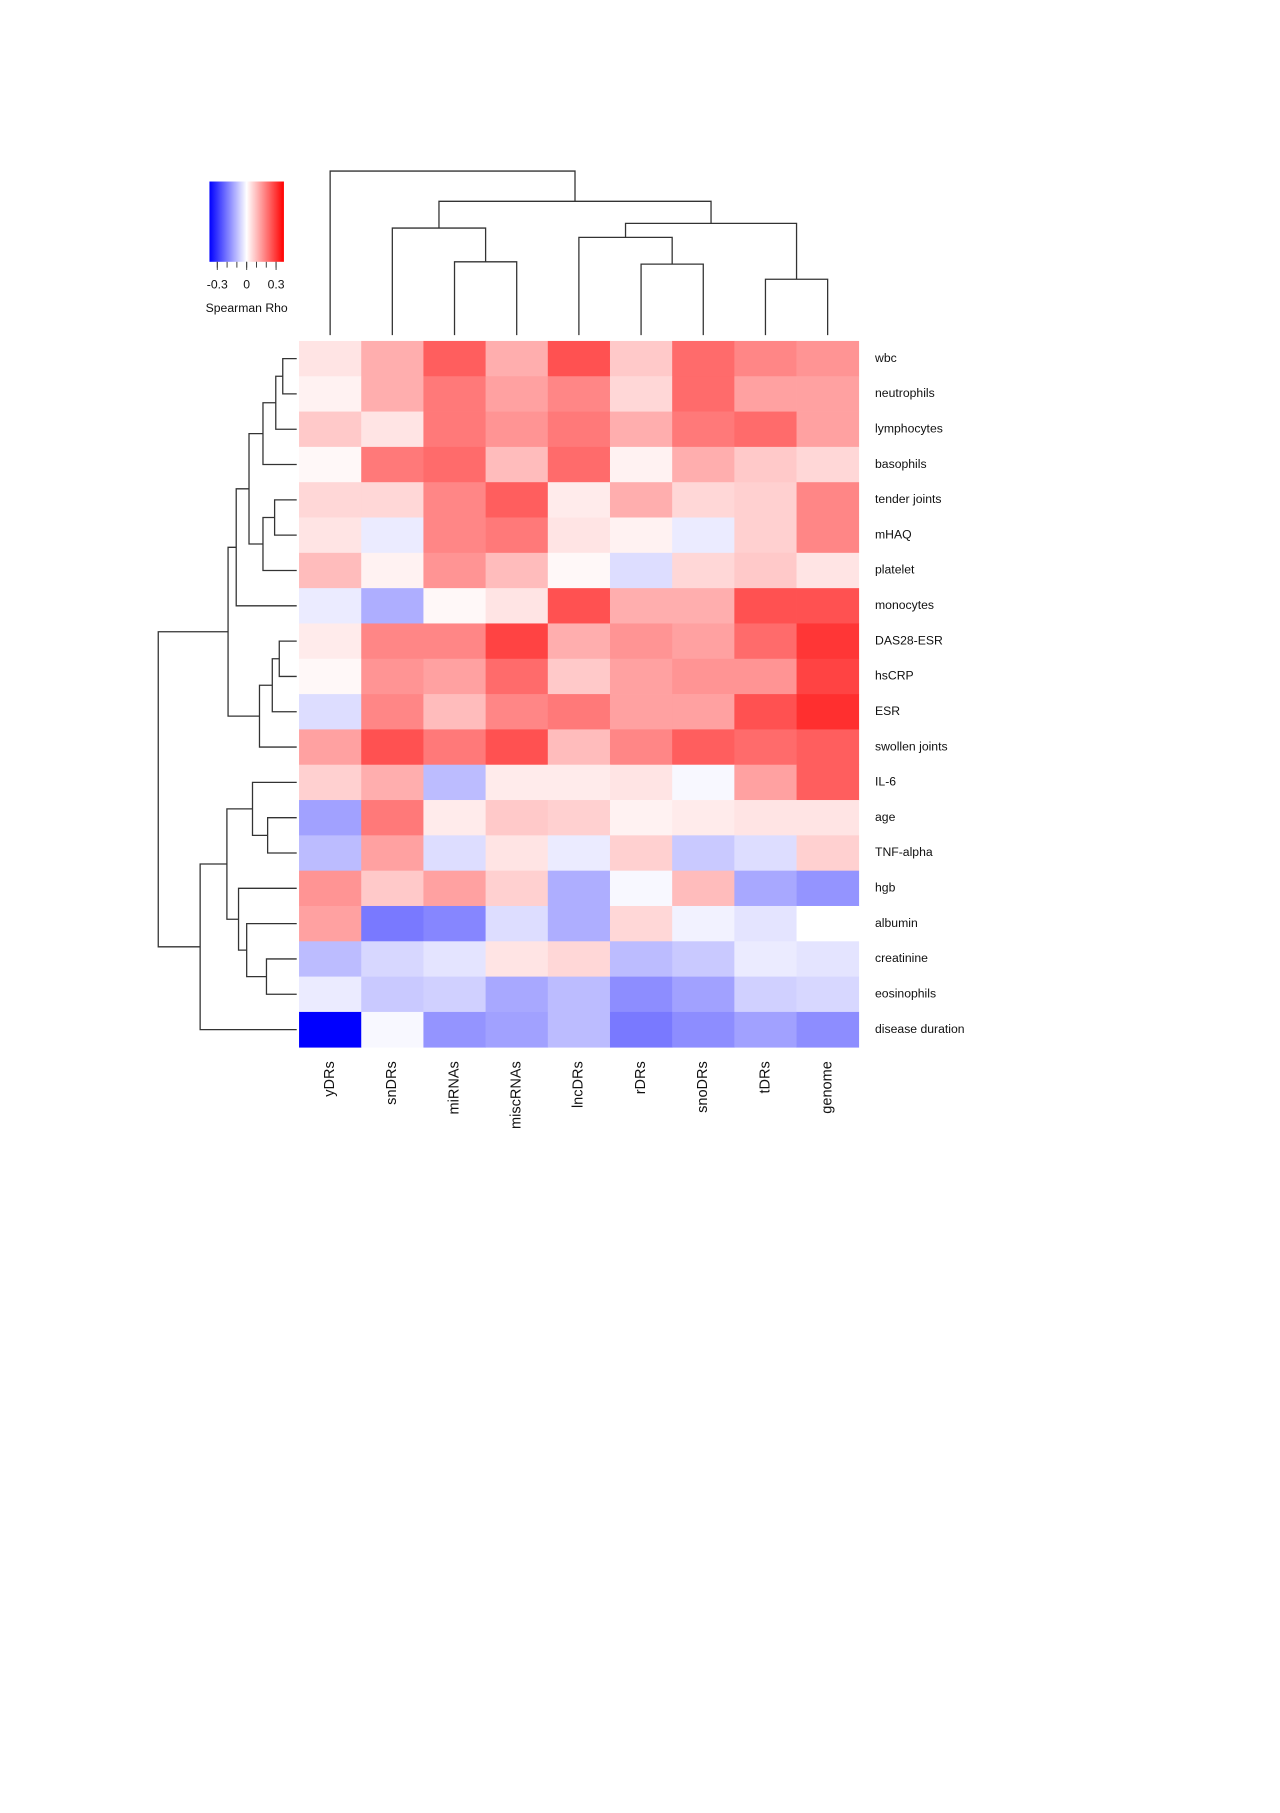 The width and height of the screenshot is (1280, 1813). I want to click on column-label: tDRs, so click(765, 1077).